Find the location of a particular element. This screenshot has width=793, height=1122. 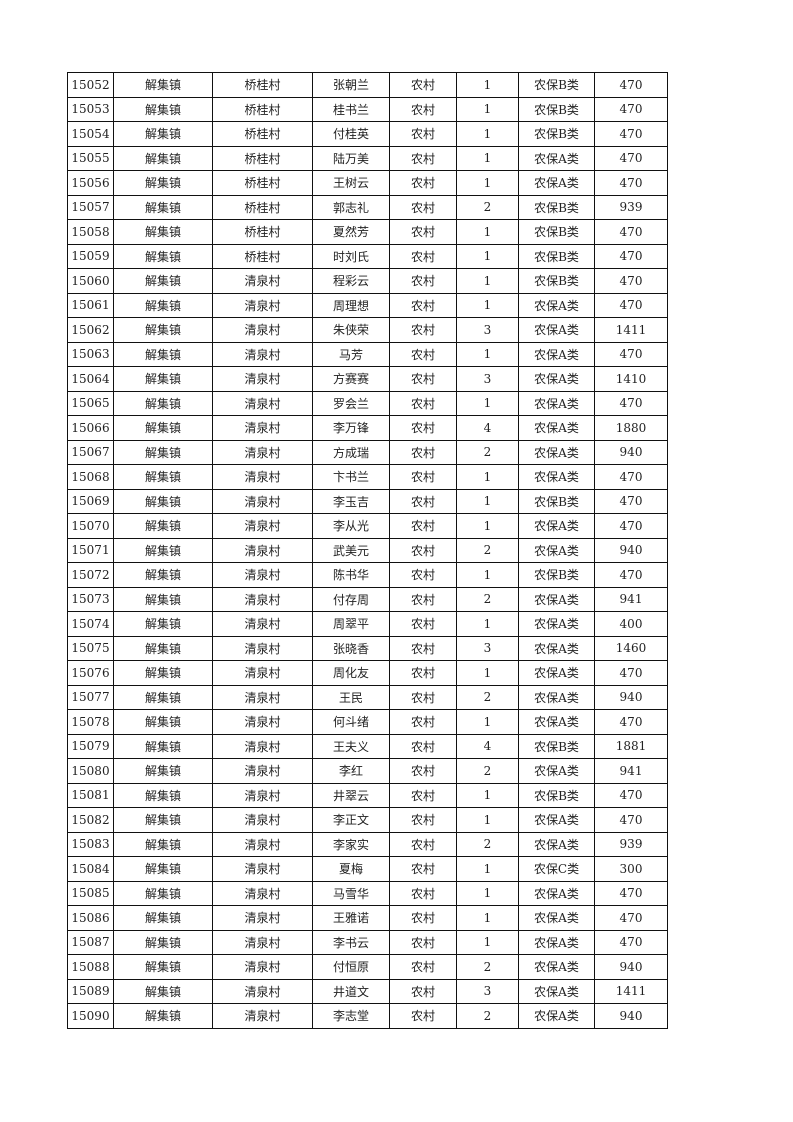

table-row: 15083 解集镇 清泉村 李家实 农村 2 农保A类 939 is located at coordinates (367, 844).